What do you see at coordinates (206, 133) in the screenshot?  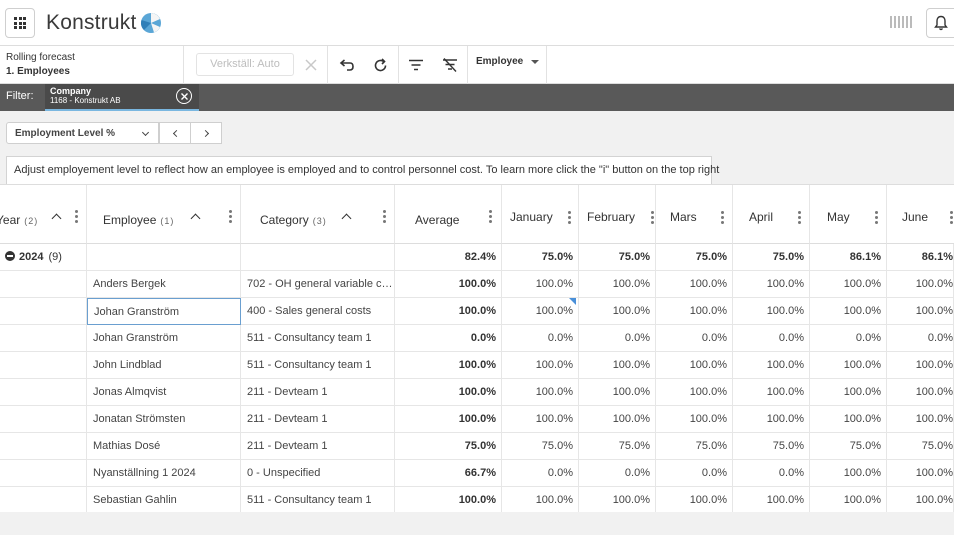 I see `next-measure-button` at bounding box center [206, 133].